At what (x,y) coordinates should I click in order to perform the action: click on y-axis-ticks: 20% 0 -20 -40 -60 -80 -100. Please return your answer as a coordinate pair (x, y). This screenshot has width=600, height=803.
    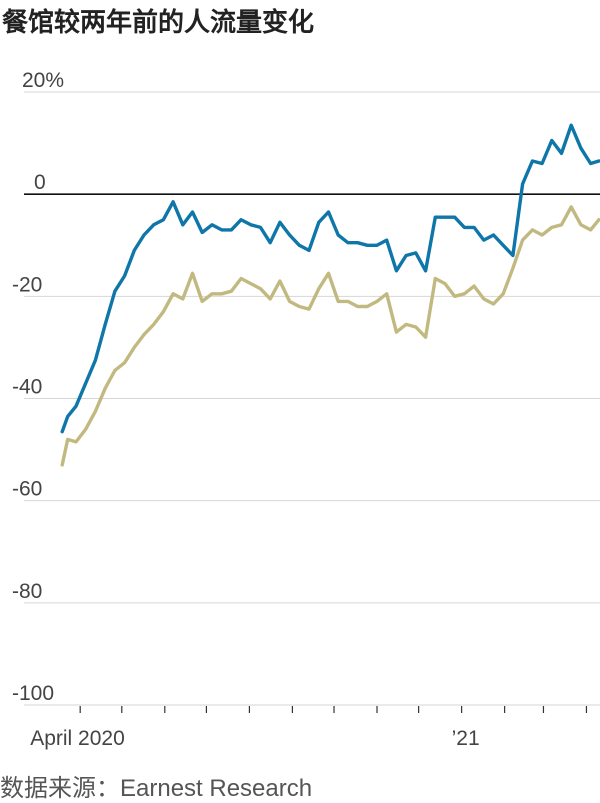
    Looking at the image, I should click on (38, 387).